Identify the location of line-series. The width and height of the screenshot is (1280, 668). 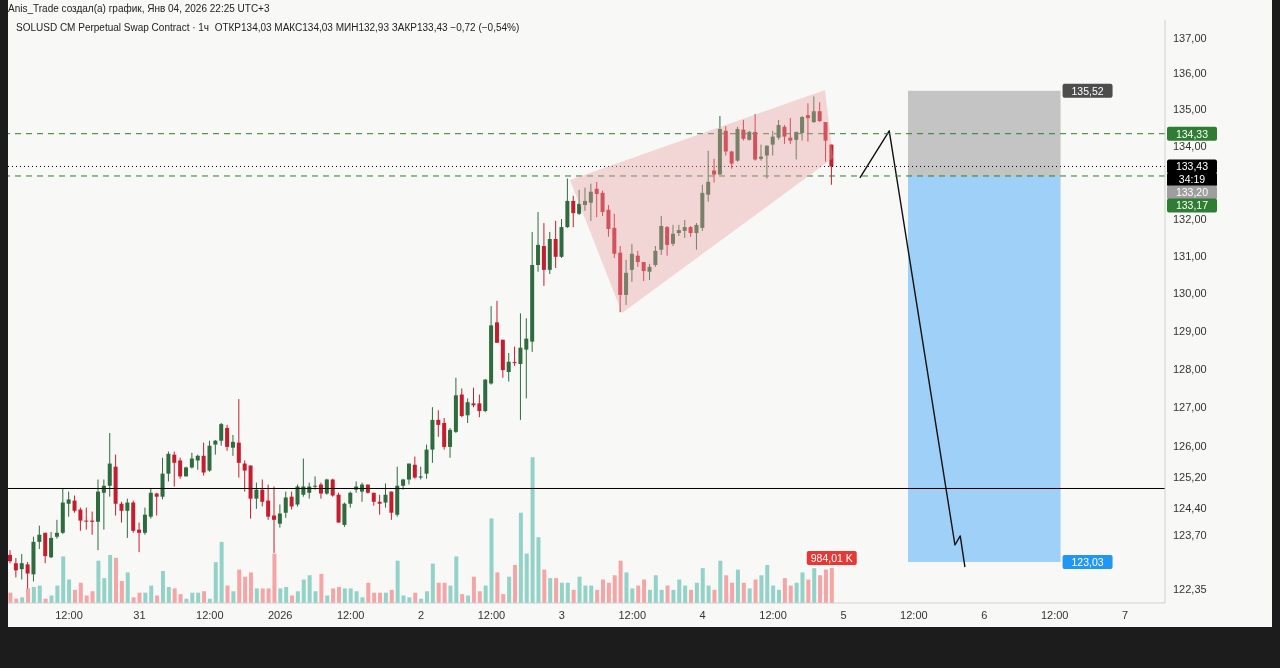
(912, 349).